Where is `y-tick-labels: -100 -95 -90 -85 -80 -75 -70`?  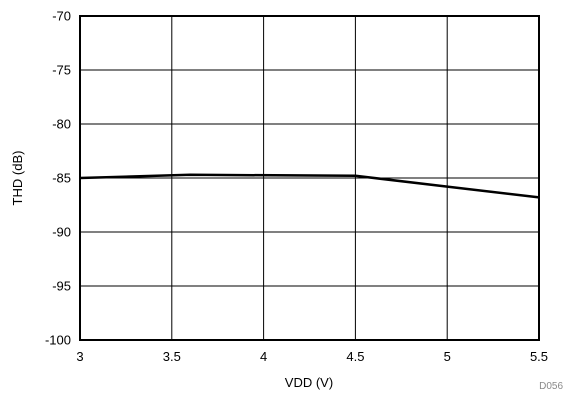 y-tick-labels: -100 -95 -90 -85 -80 -75 -70 is located at coordinates (58, 178).